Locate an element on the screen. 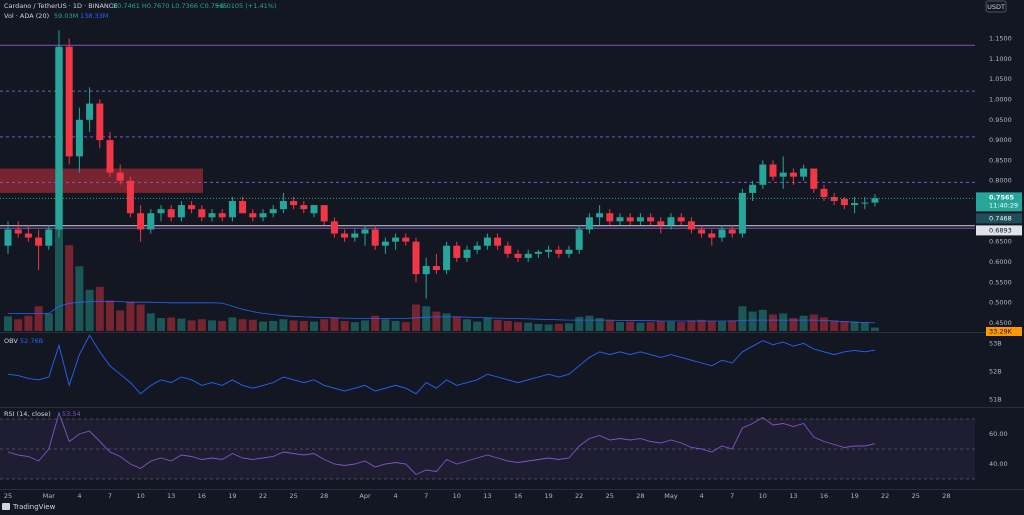  obv-title: OBV is located at coordinates (11, 341).